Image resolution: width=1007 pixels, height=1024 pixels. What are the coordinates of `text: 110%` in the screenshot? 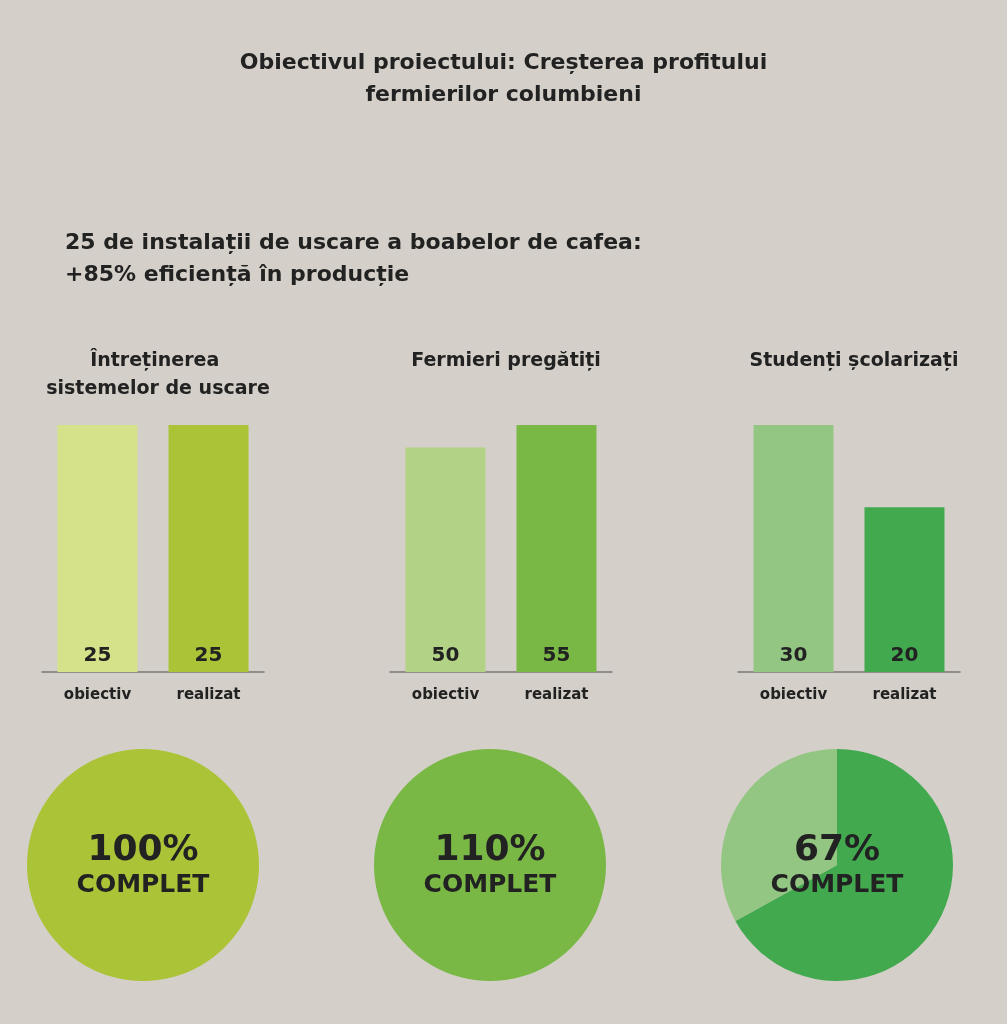 It's located at (490, 847).